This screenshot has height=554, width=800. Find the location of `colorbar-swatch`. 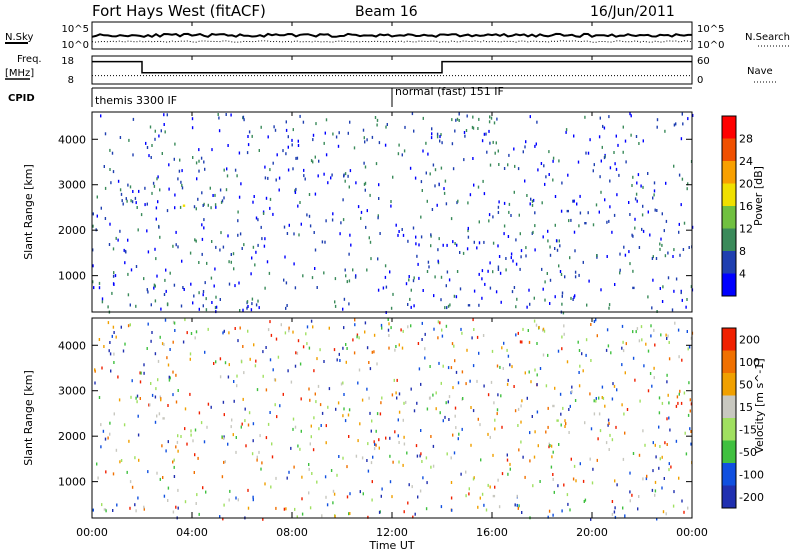

colorbar-swatch is located at coordinates (729, 127).